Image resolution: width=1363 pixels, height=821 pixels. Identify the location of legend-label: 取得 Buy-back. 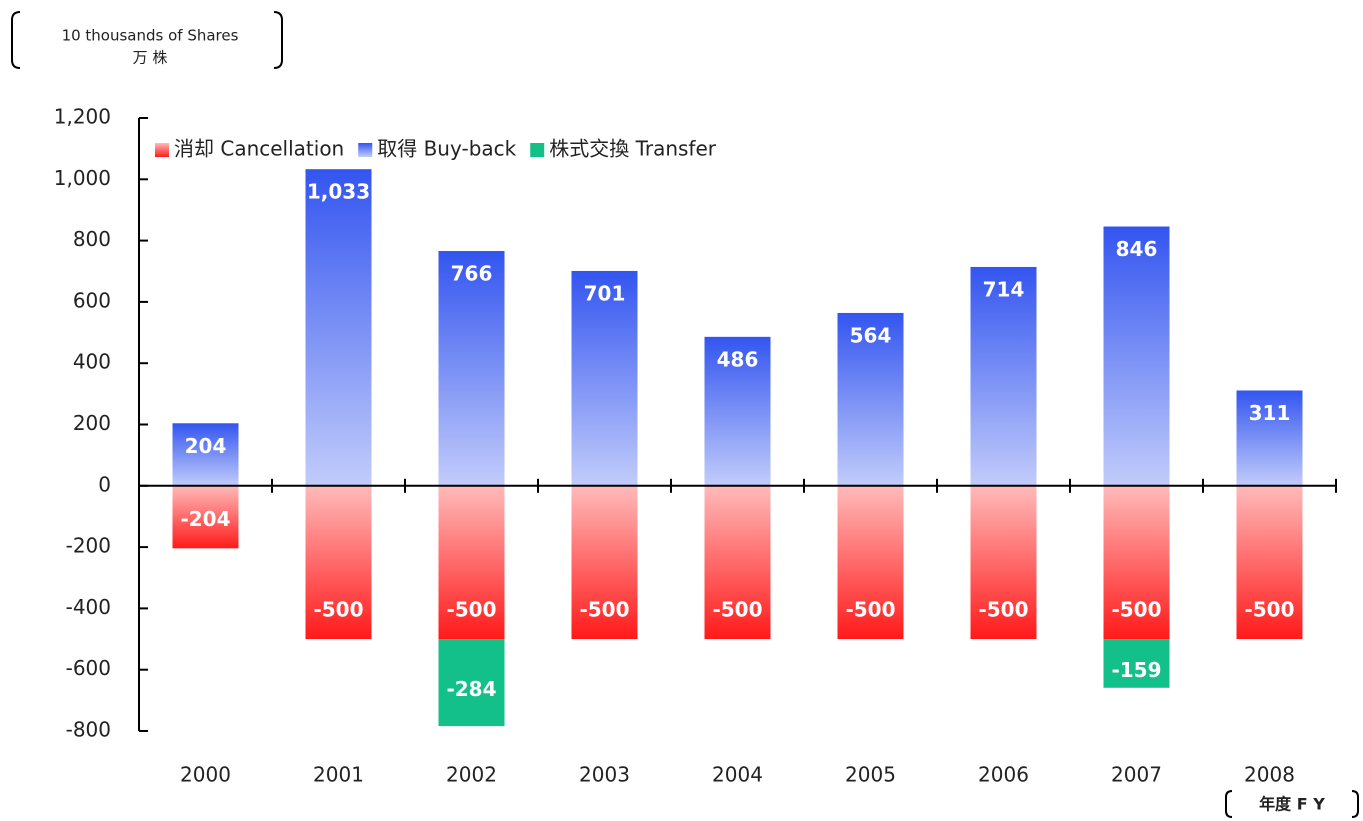
(446, 149).